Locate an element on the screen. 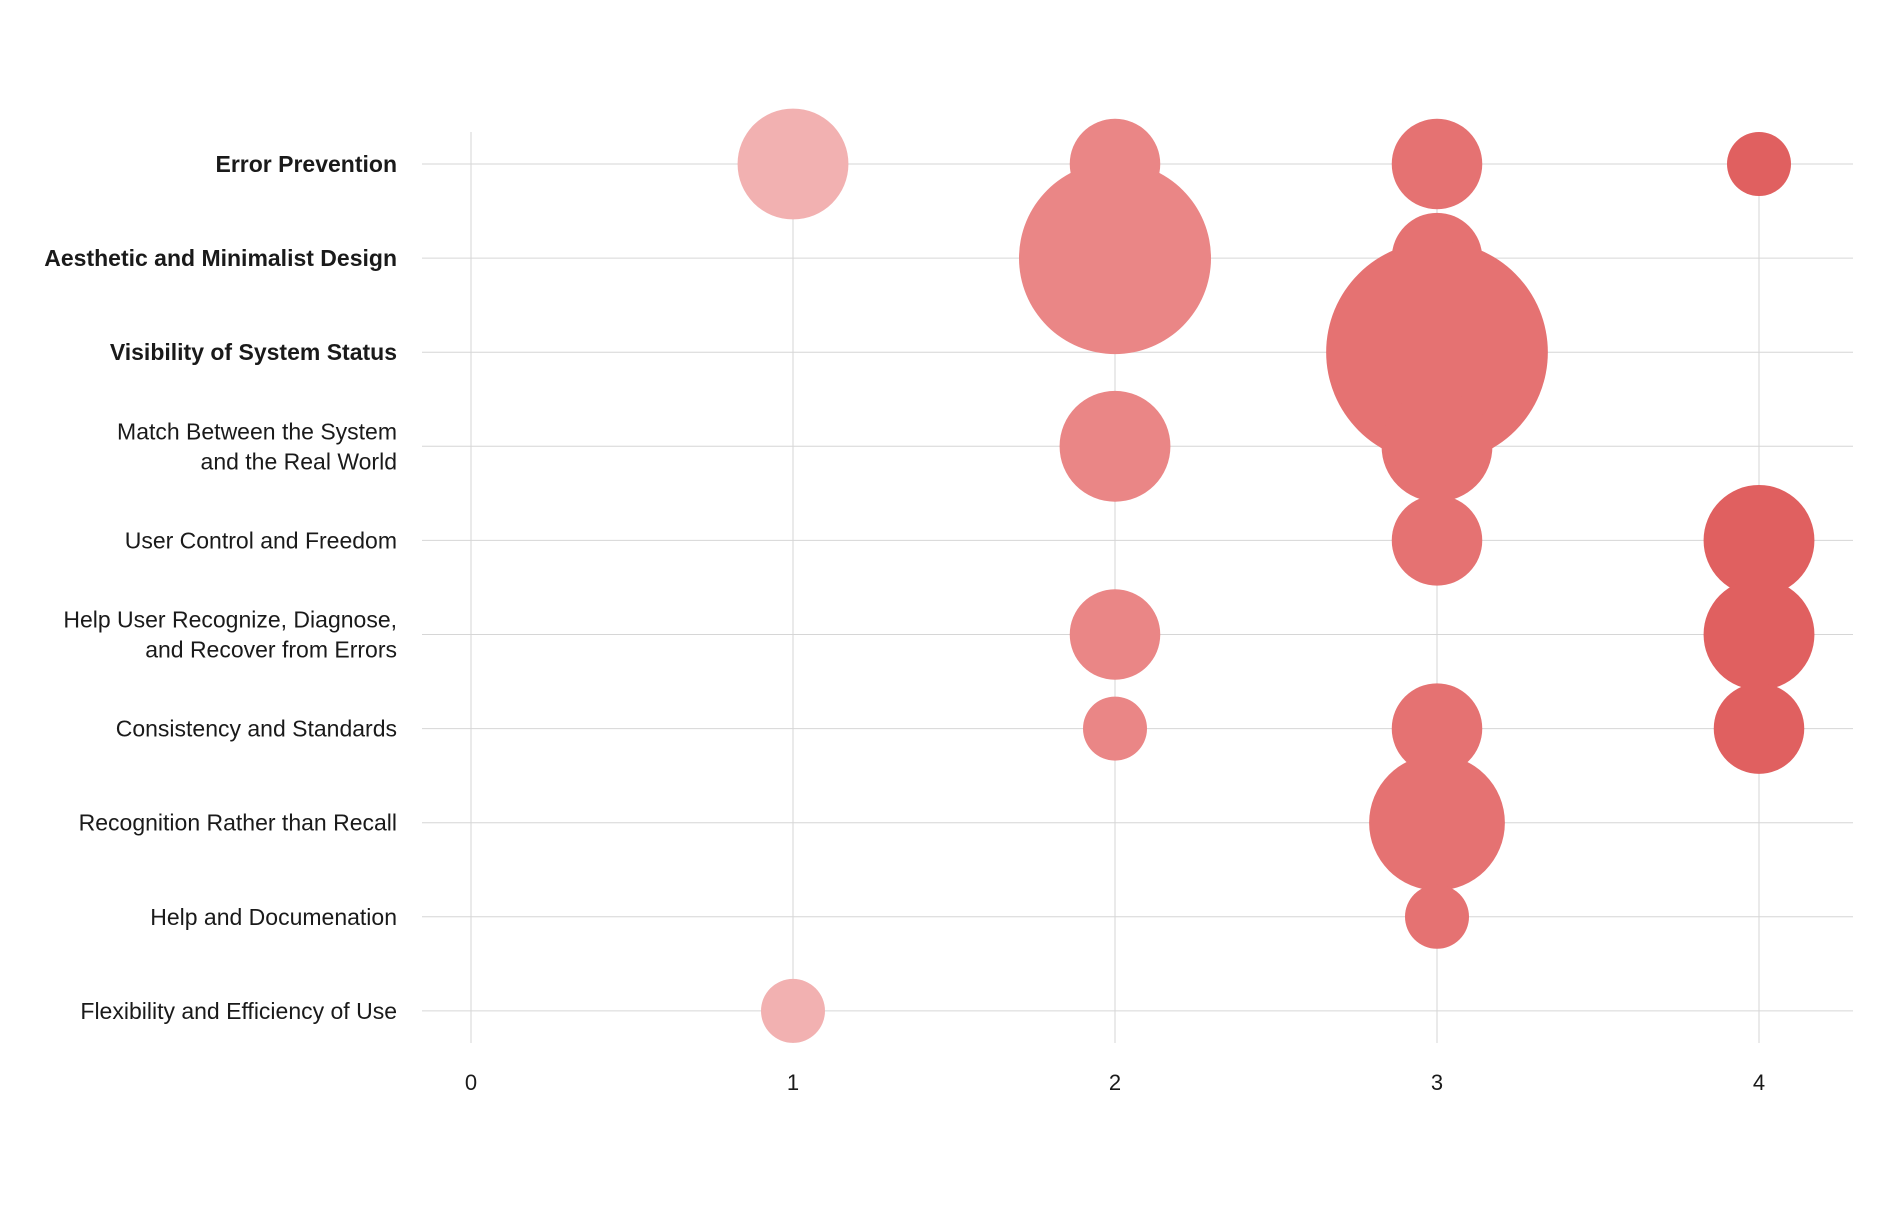  category-label: Help and Documenation is located at coordinates (273, 917).